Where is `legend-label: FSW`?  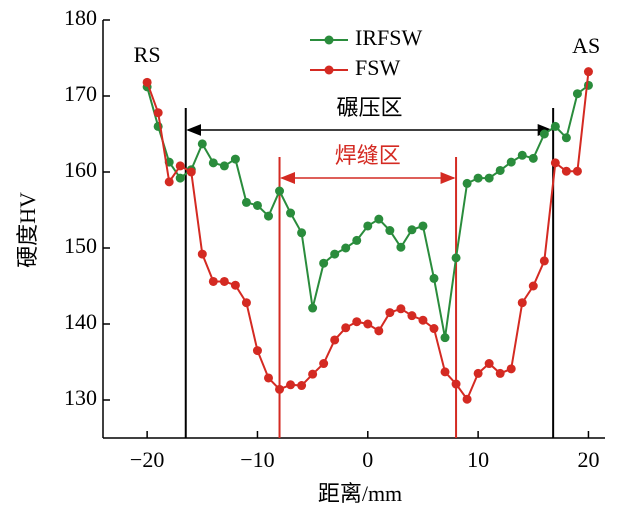 legend-label: FSW is located at coordinates (377, 67).